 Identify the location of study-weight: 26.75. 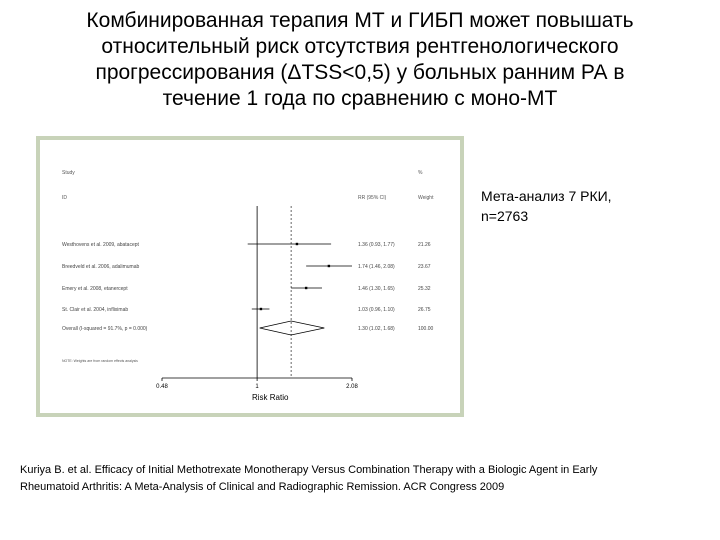
(424, 310).